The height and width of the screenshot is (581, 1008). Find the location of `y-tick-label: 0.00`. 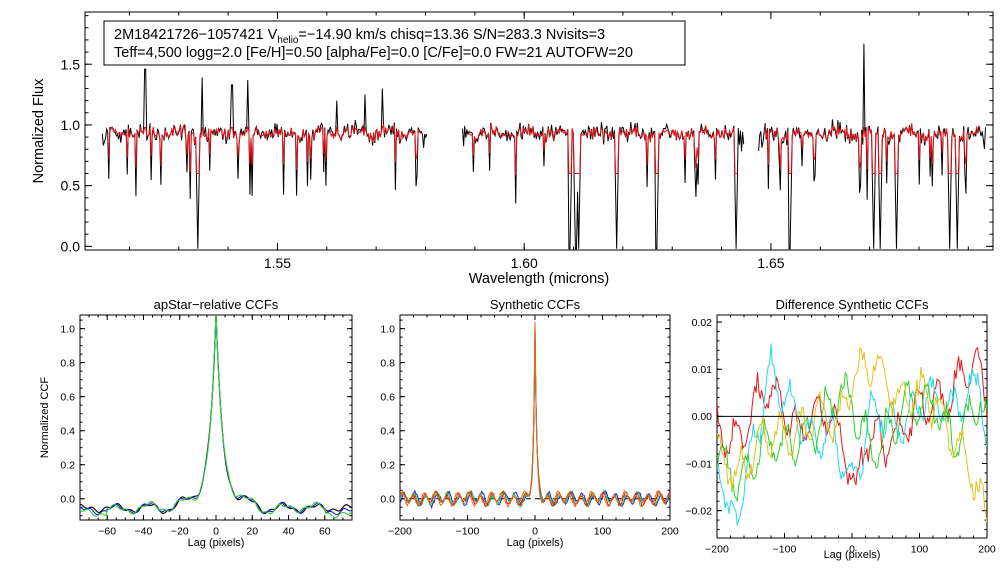

y-tick-label: 0.00 is located at coordinates (702, 417).